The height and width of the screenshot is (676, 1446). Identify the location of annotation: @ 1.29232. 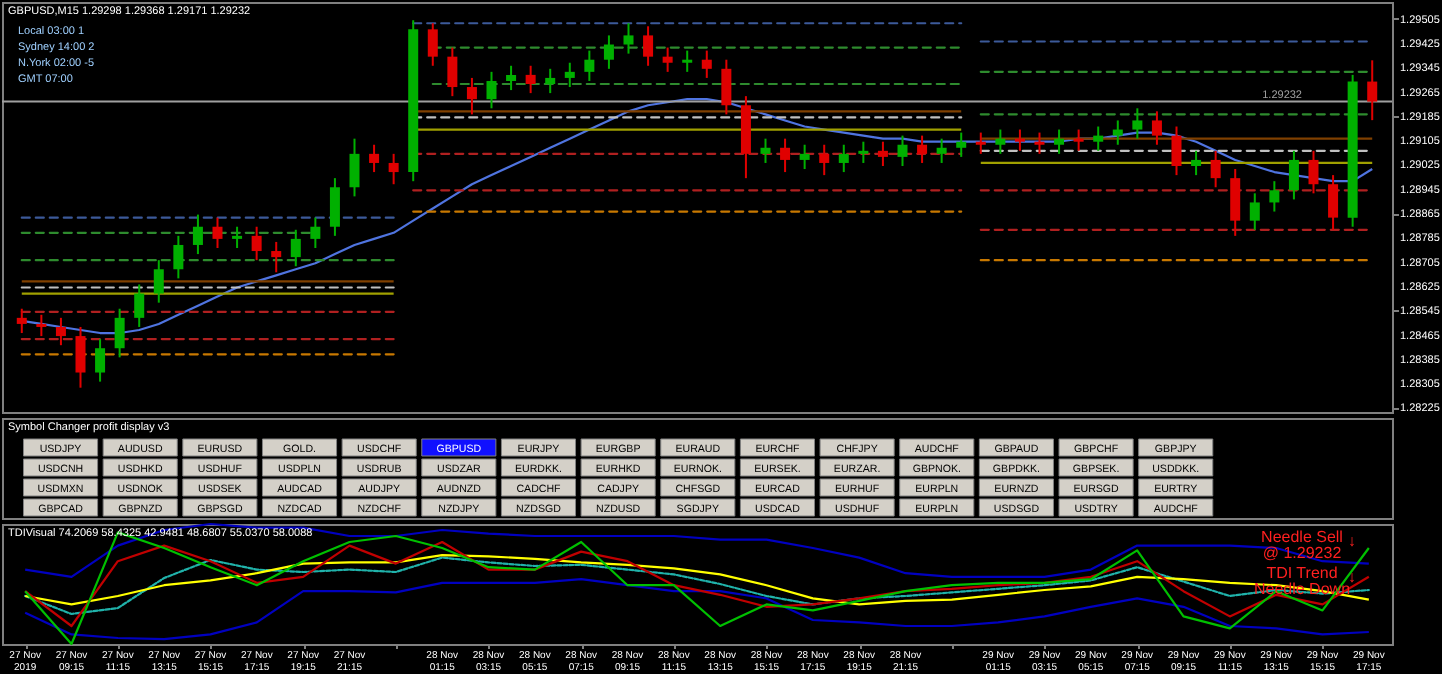
(1302, 553).